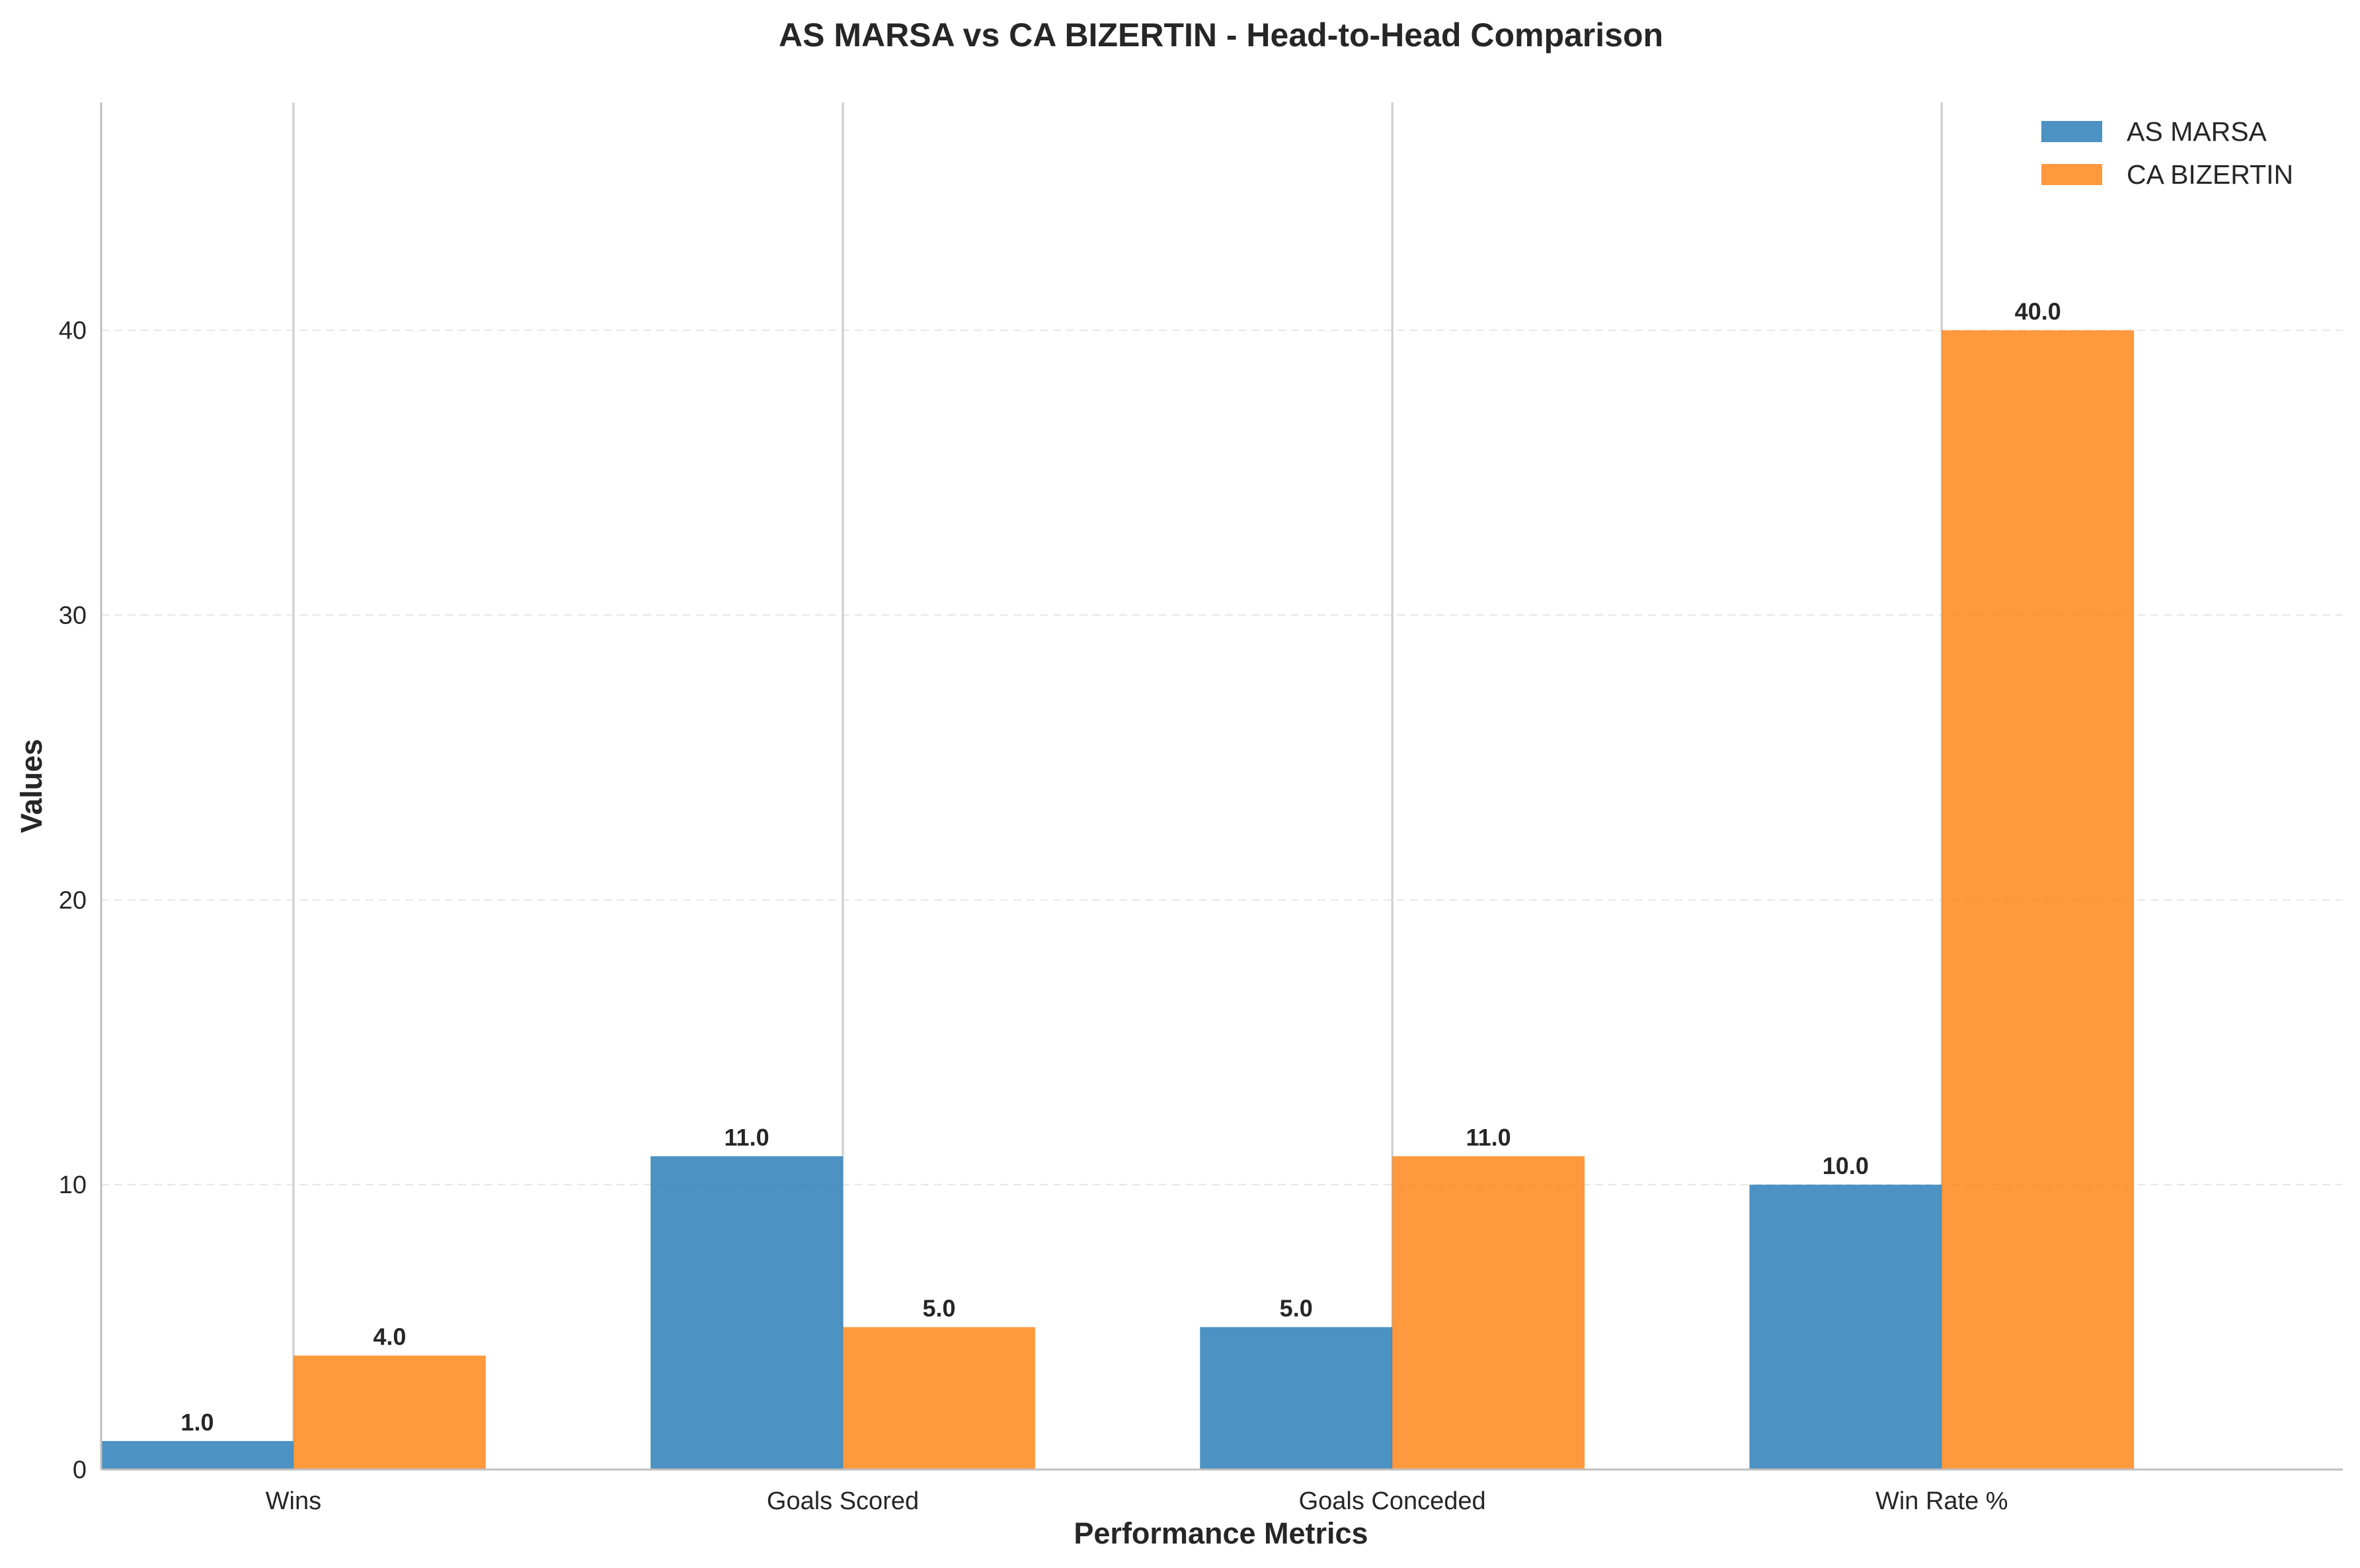 This screenshot has width=2360, height=1568. I want to click on x-tick-label-0: Wins, so click(293, 1501).